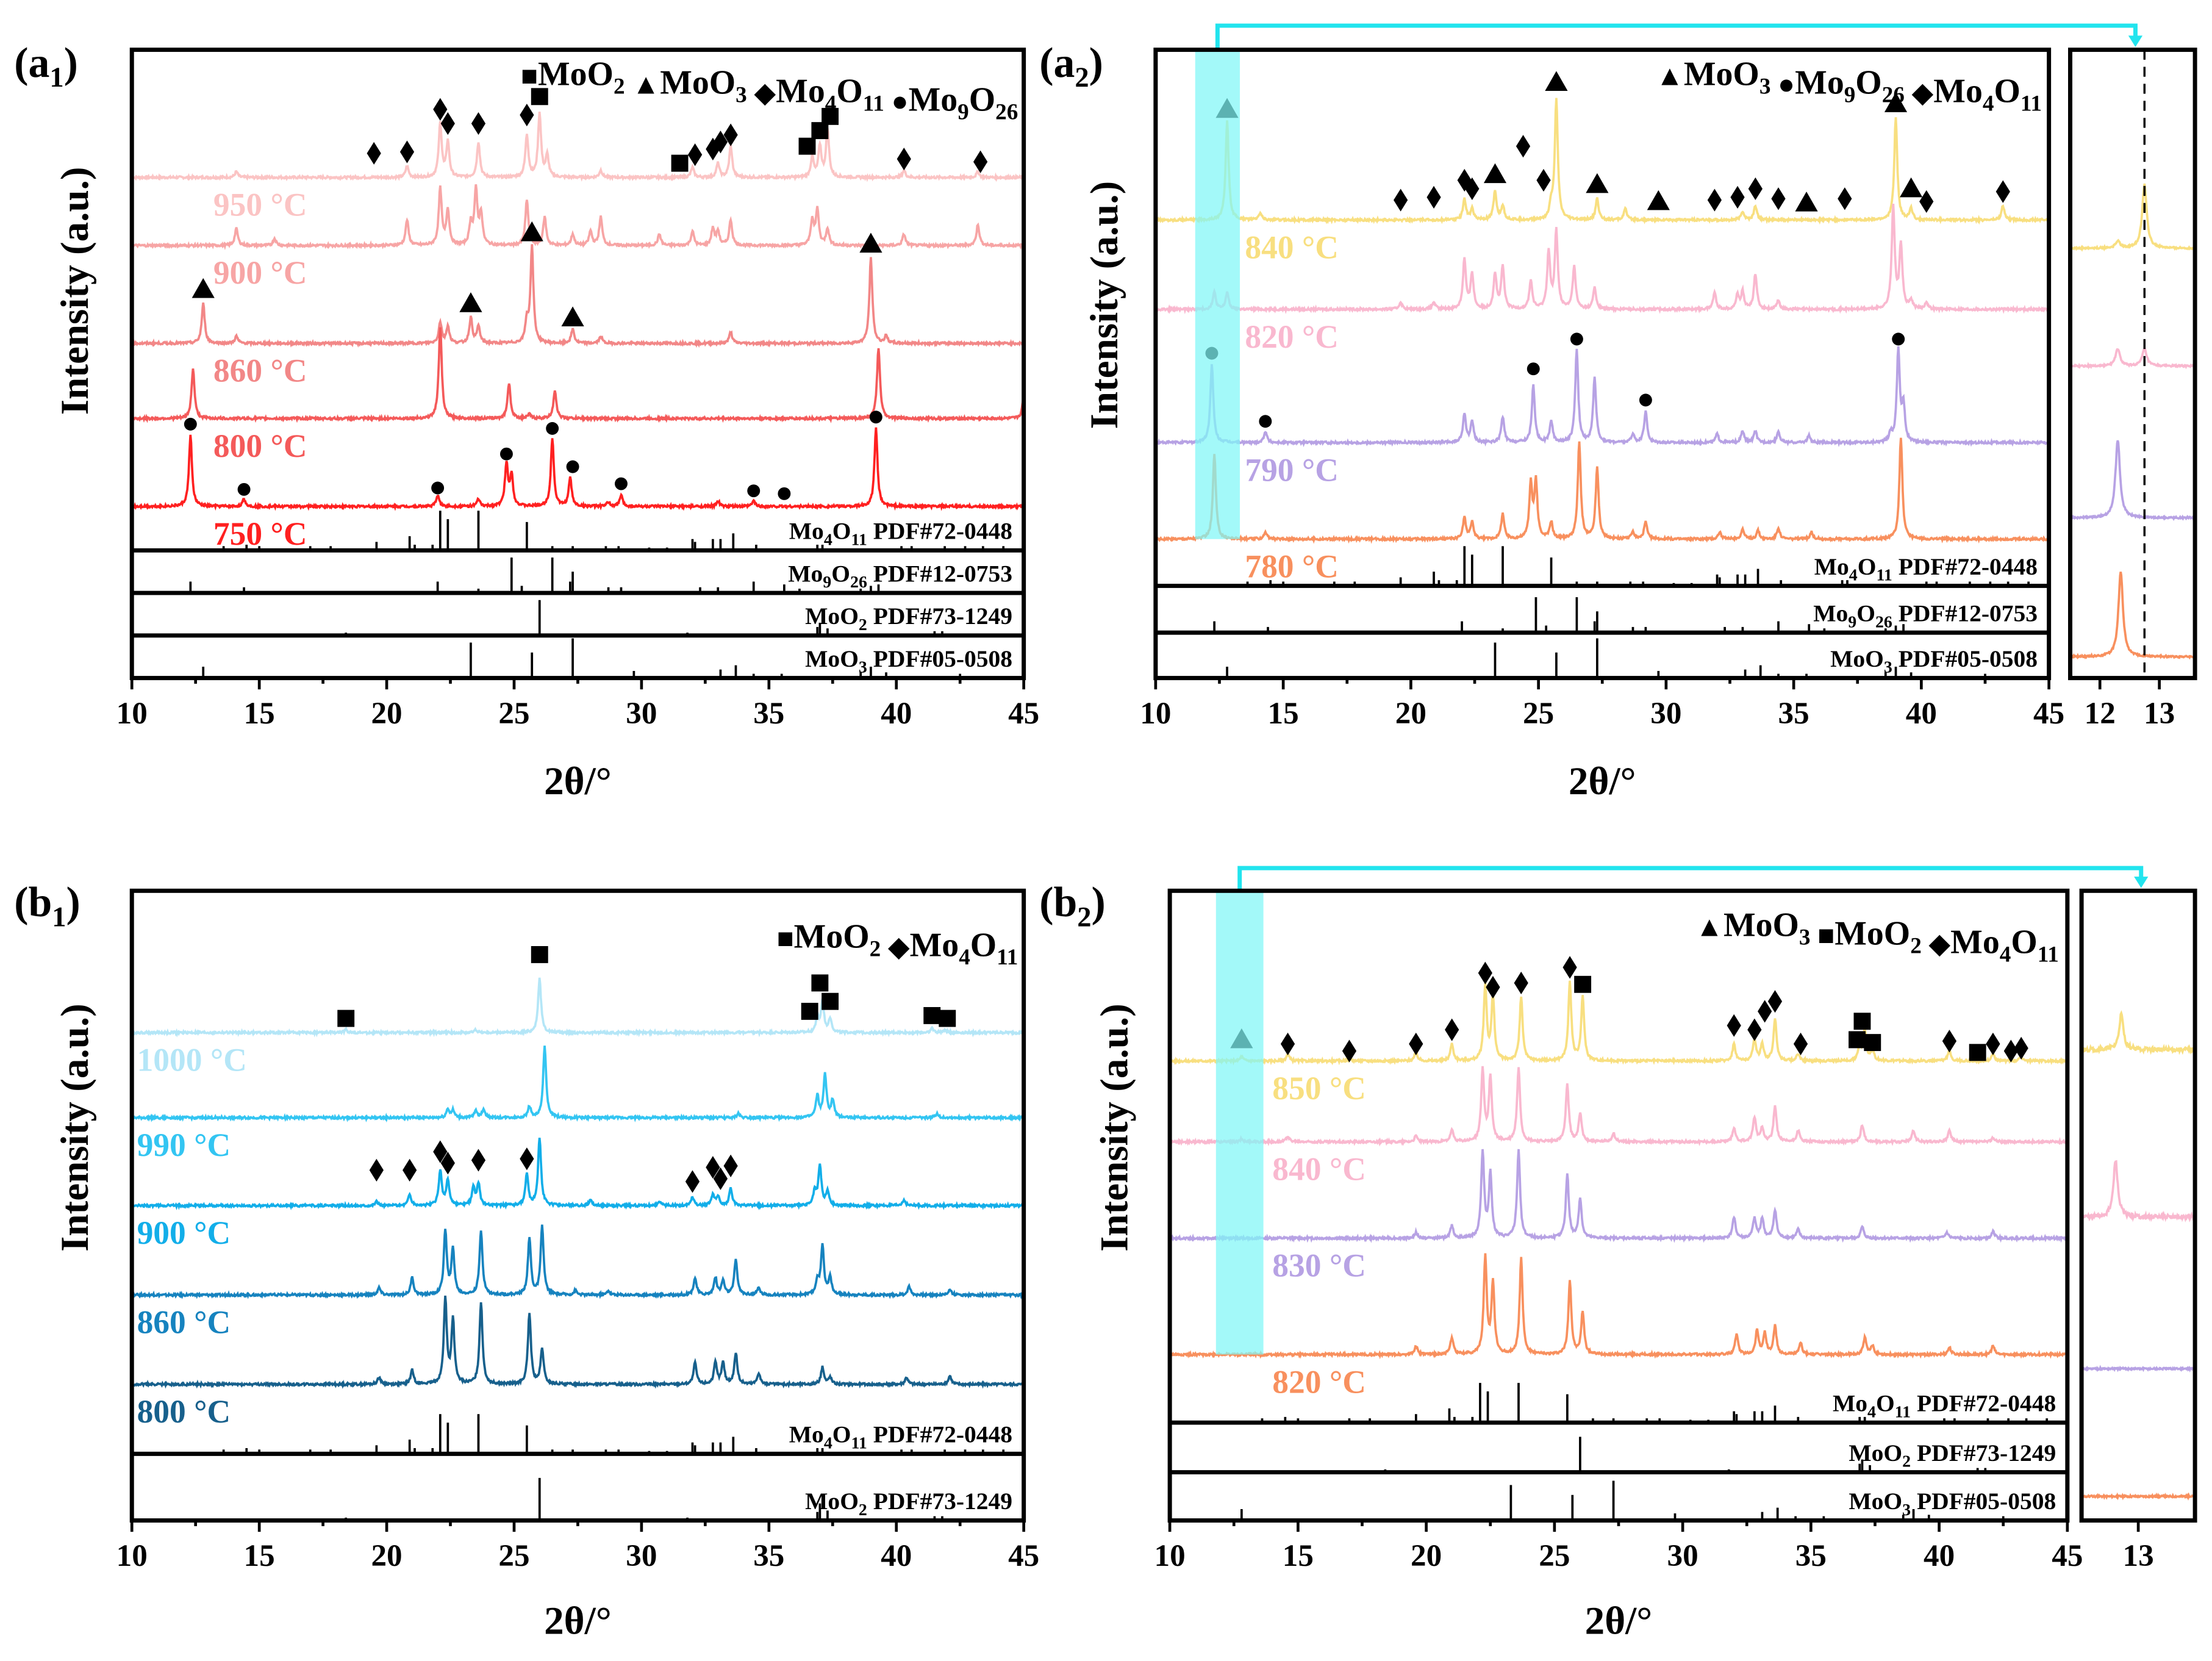 The image size is (2212, 1661). I want to click on temperature-label: 860 °C, so click(184, 1322).